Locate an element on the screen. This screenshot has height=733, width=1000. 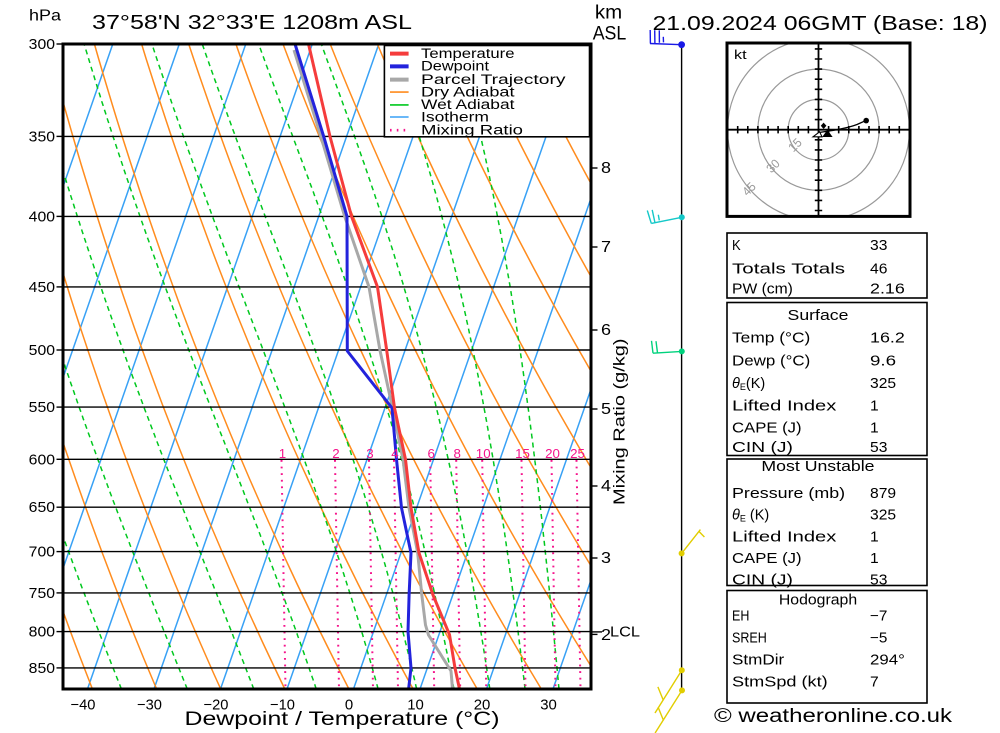
svg-text: 500 is located at coordinates (42, 350).